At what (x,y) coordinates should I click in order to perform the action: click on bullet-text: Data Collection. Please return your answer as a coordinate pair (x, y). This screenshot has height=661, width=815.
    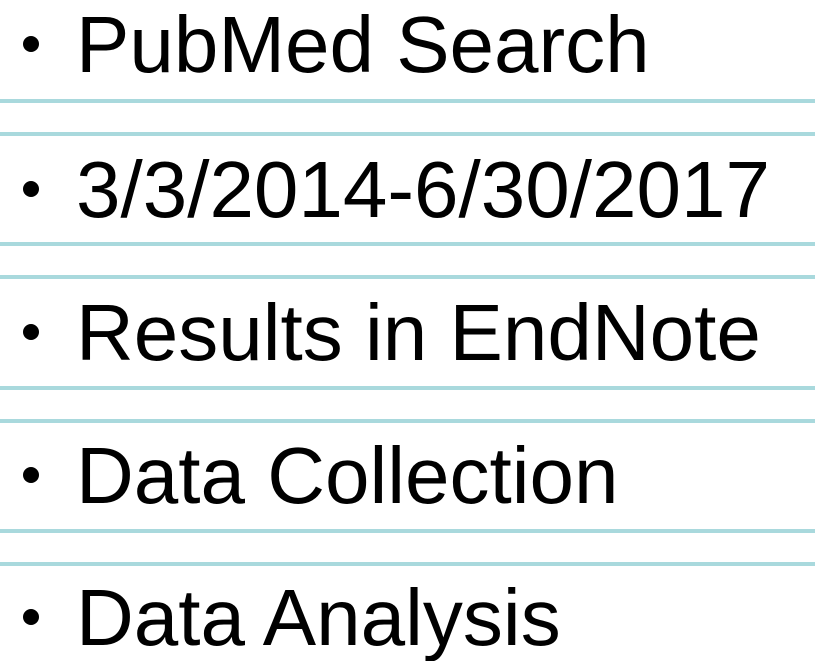
    Looking at the image, I should click on (347, 475).